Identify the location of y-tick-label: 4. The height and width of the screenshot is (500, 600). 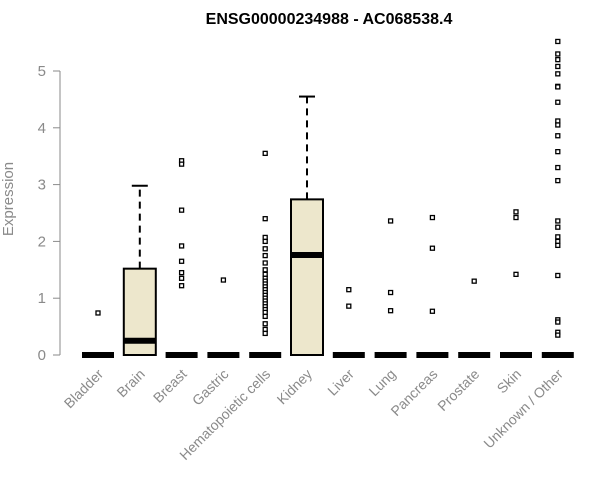
(42, 128).